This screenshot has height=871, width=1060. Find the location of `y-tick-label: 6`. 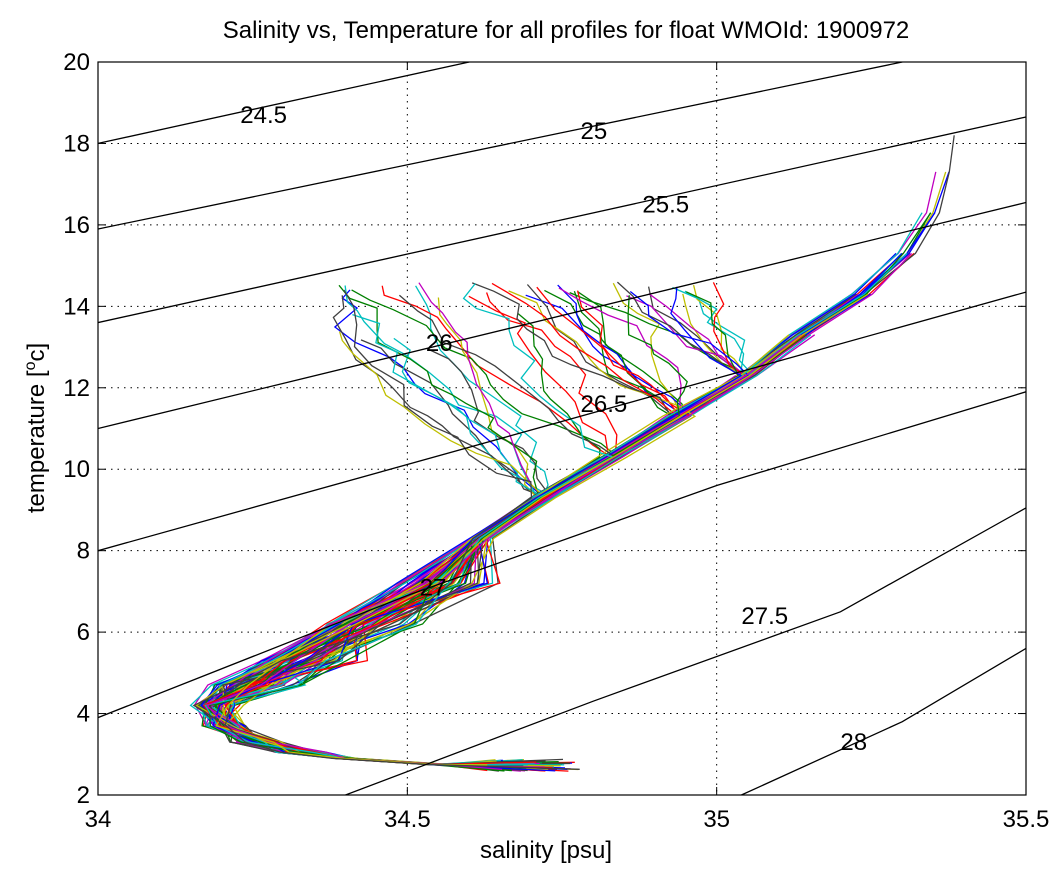

y-tick-label: 6 is located at coordinates (83, 632).